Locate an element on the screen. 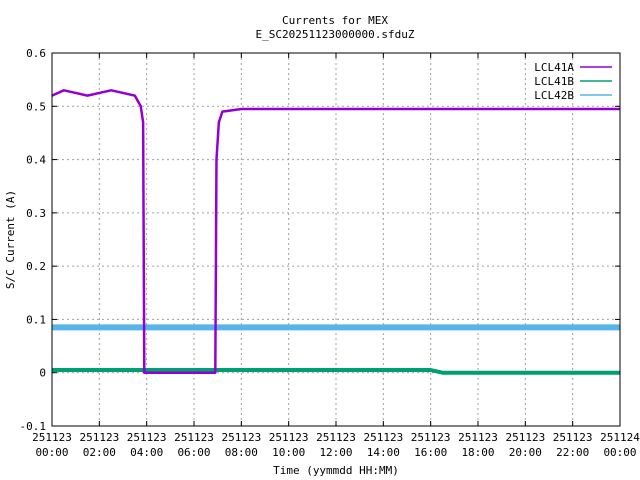  y-tick-label: 0.4 is located at coordinates (36, 160).